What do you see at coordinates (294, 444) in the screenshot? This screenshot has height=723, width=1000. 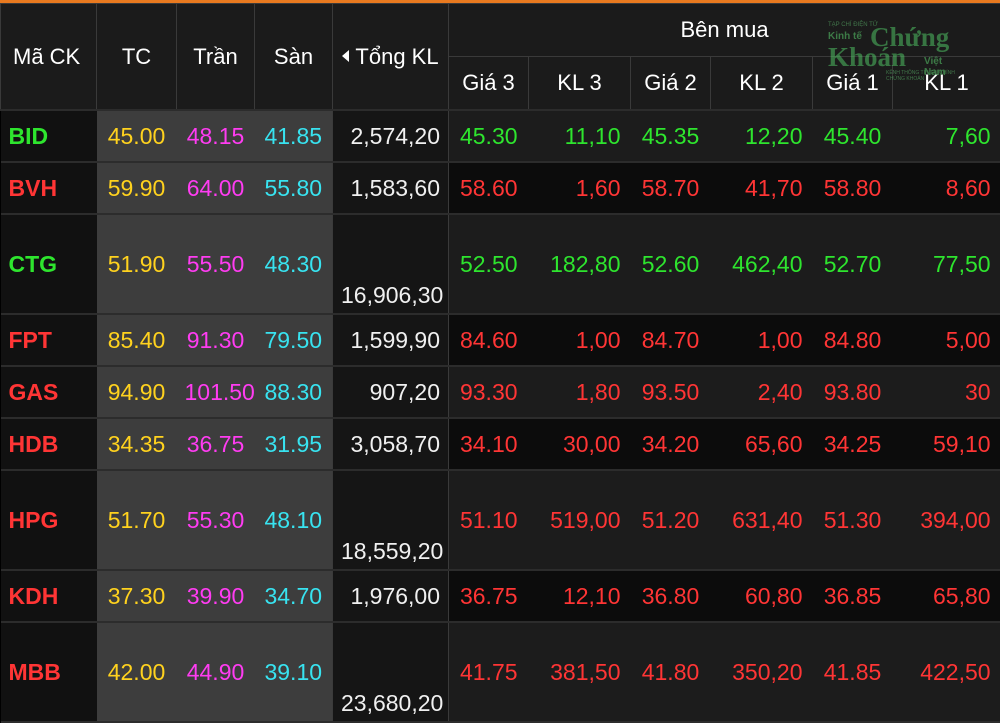 I see `san-cell: 31.95` at bounding box center [294, 444].